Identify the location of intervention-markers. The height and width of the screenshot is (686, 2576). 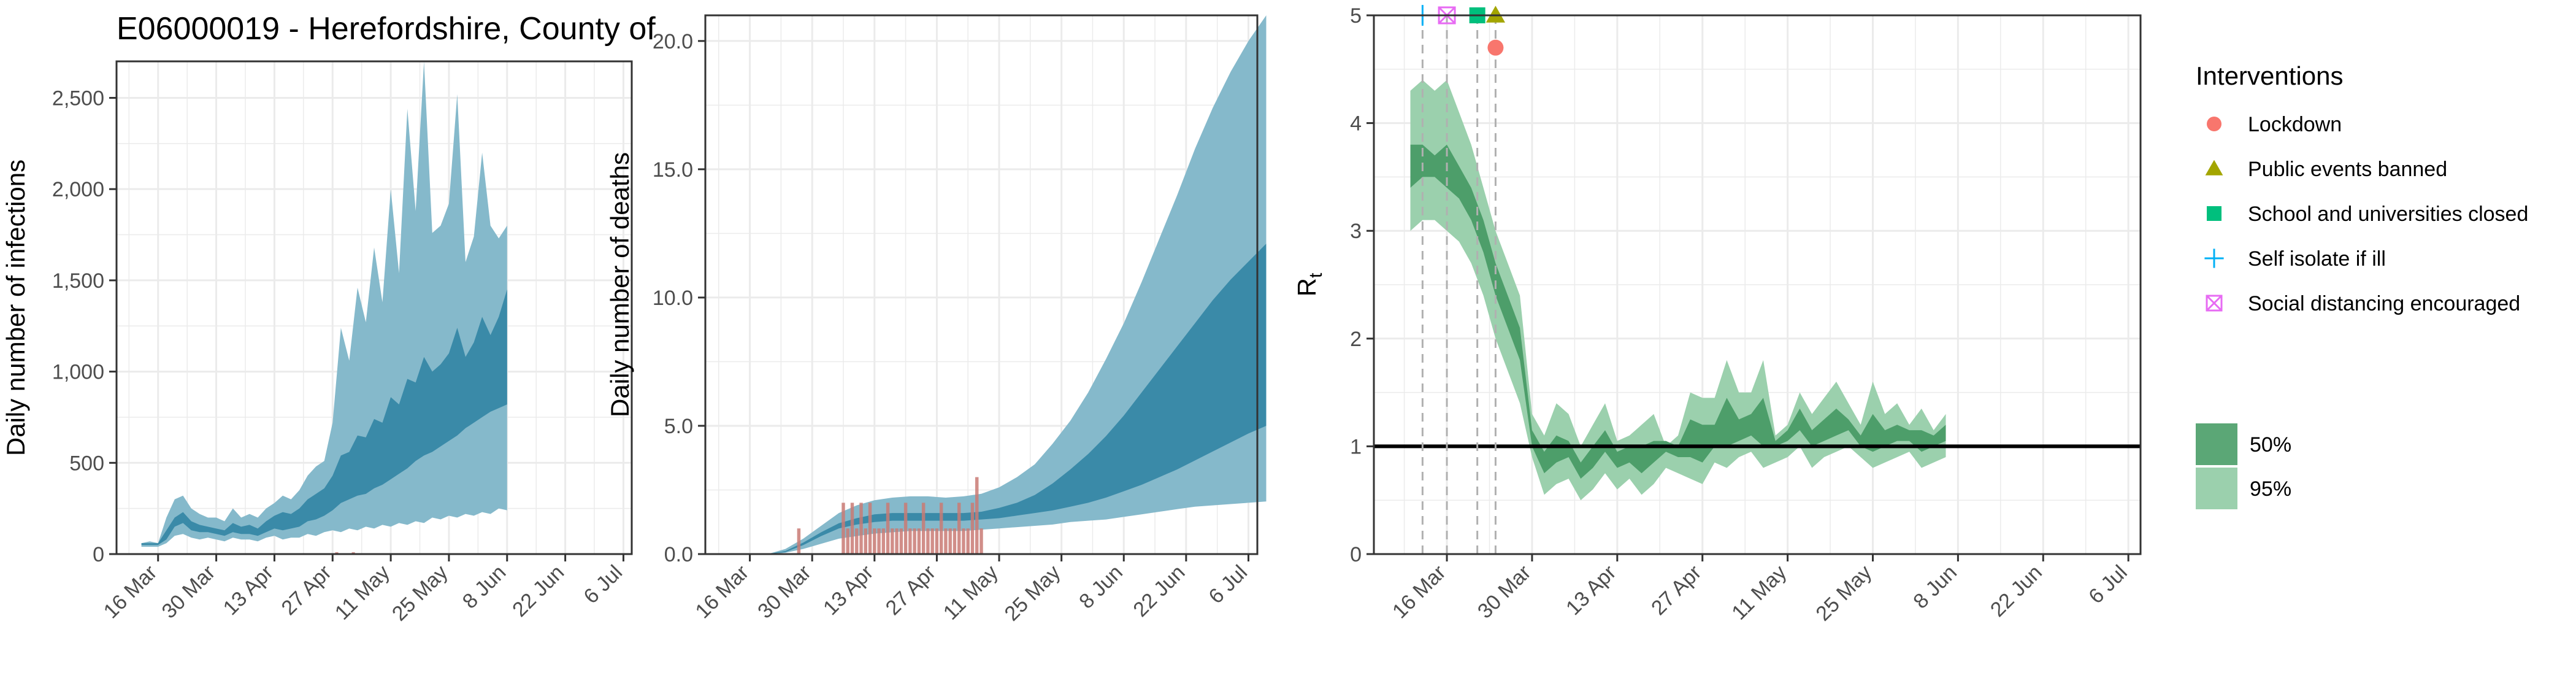
(1459, 279).